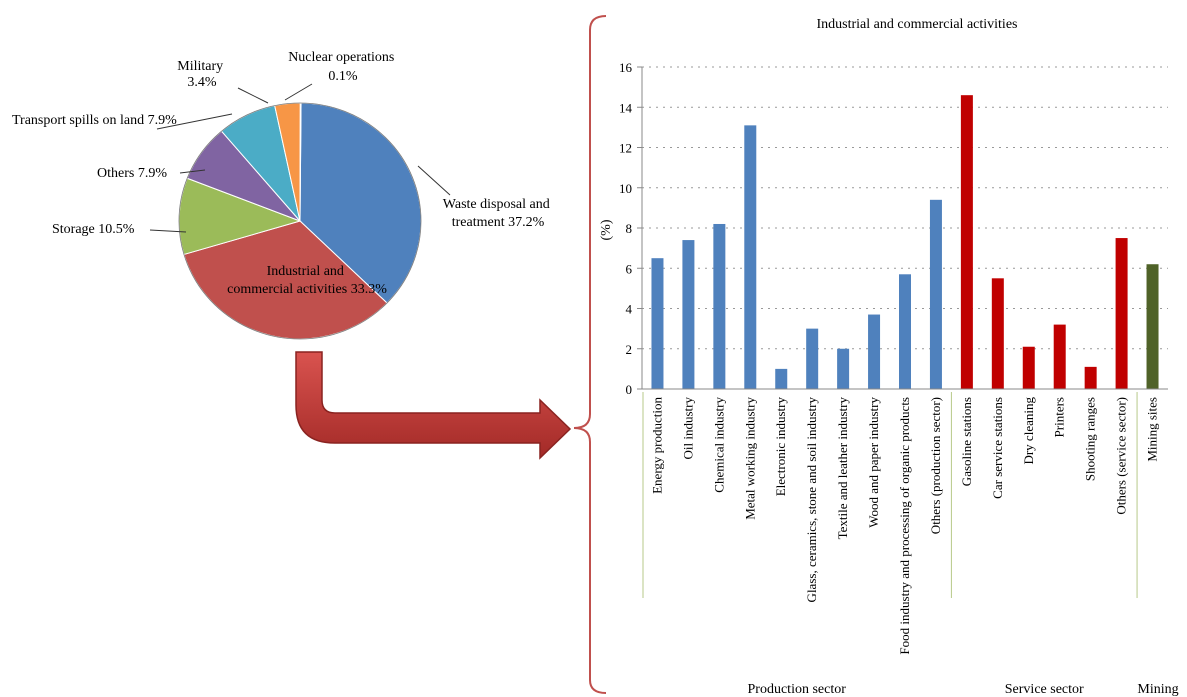  I want to click on x-tick-label: Shooting ranges, so click(1090, 439).